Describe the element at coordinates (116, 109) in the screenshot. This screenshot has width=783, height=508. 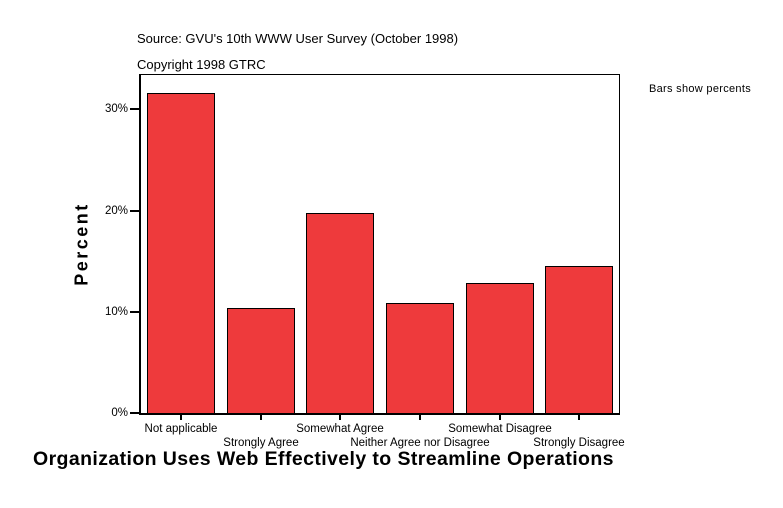
I see `y-tick-label-30%: 30%` at that location.